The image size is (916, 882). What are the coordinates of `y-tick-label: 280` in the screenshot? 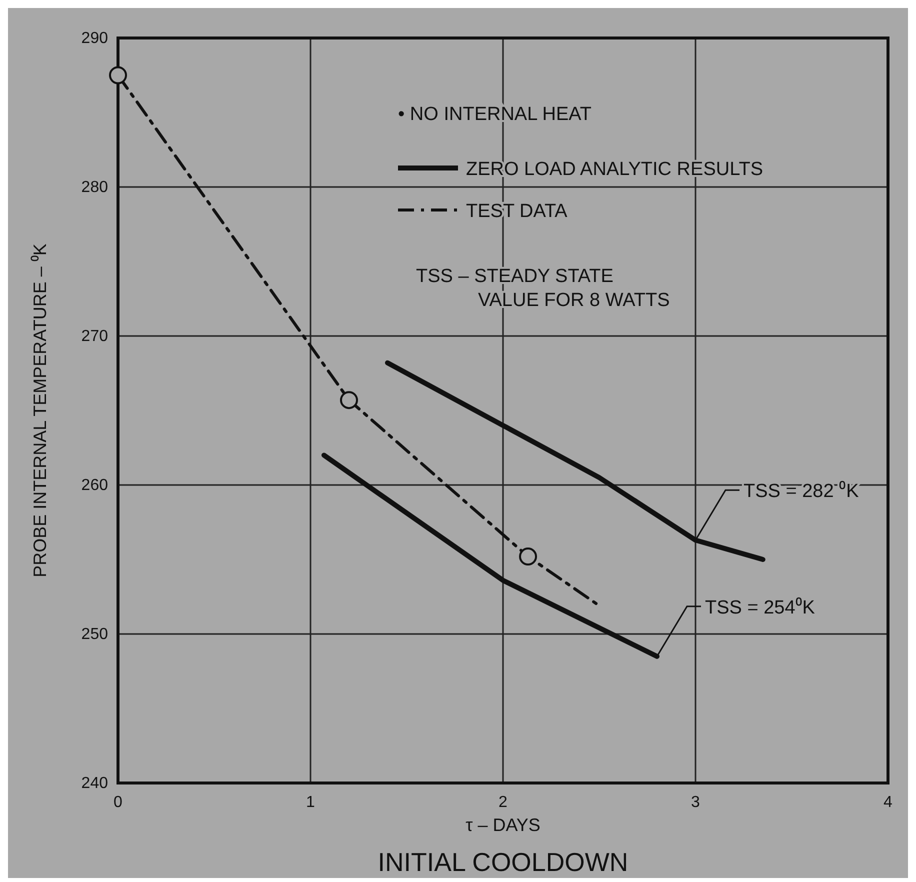 It's located at (94, 187).